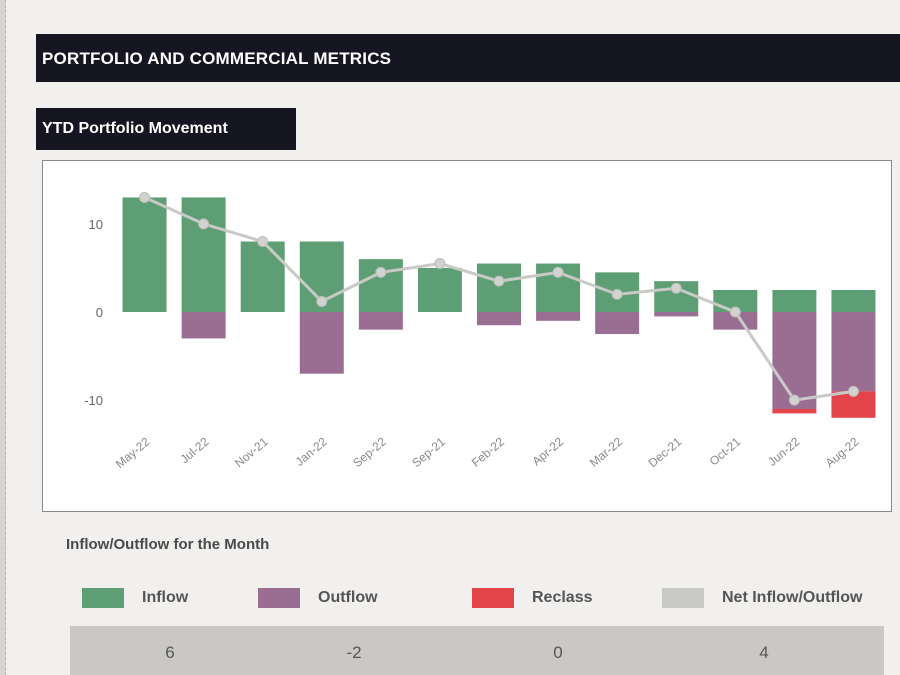 Image resolution: width=900 pixels, height=675 pixels. What do you see at coordinates (477, 650) in the screenshot?
I see `month-values-row: 6 -2 0 4` at bounding box center [477, 650].